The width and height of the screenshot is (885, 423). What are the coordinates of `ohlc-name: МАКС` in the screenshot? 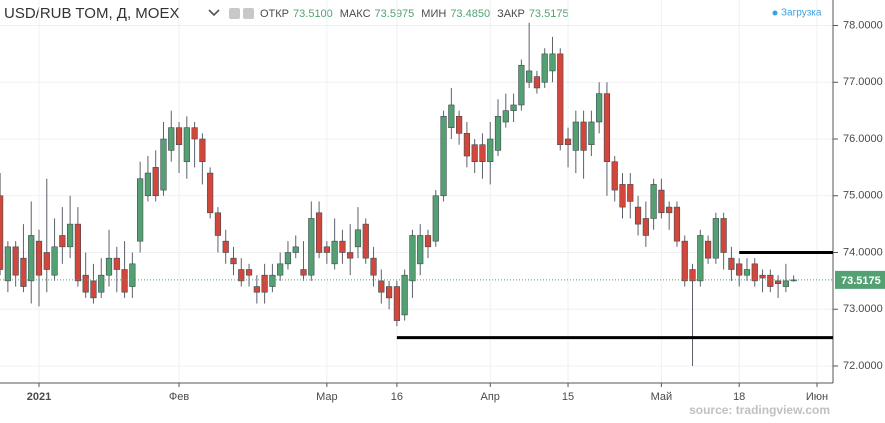 It's located at (355, 14).